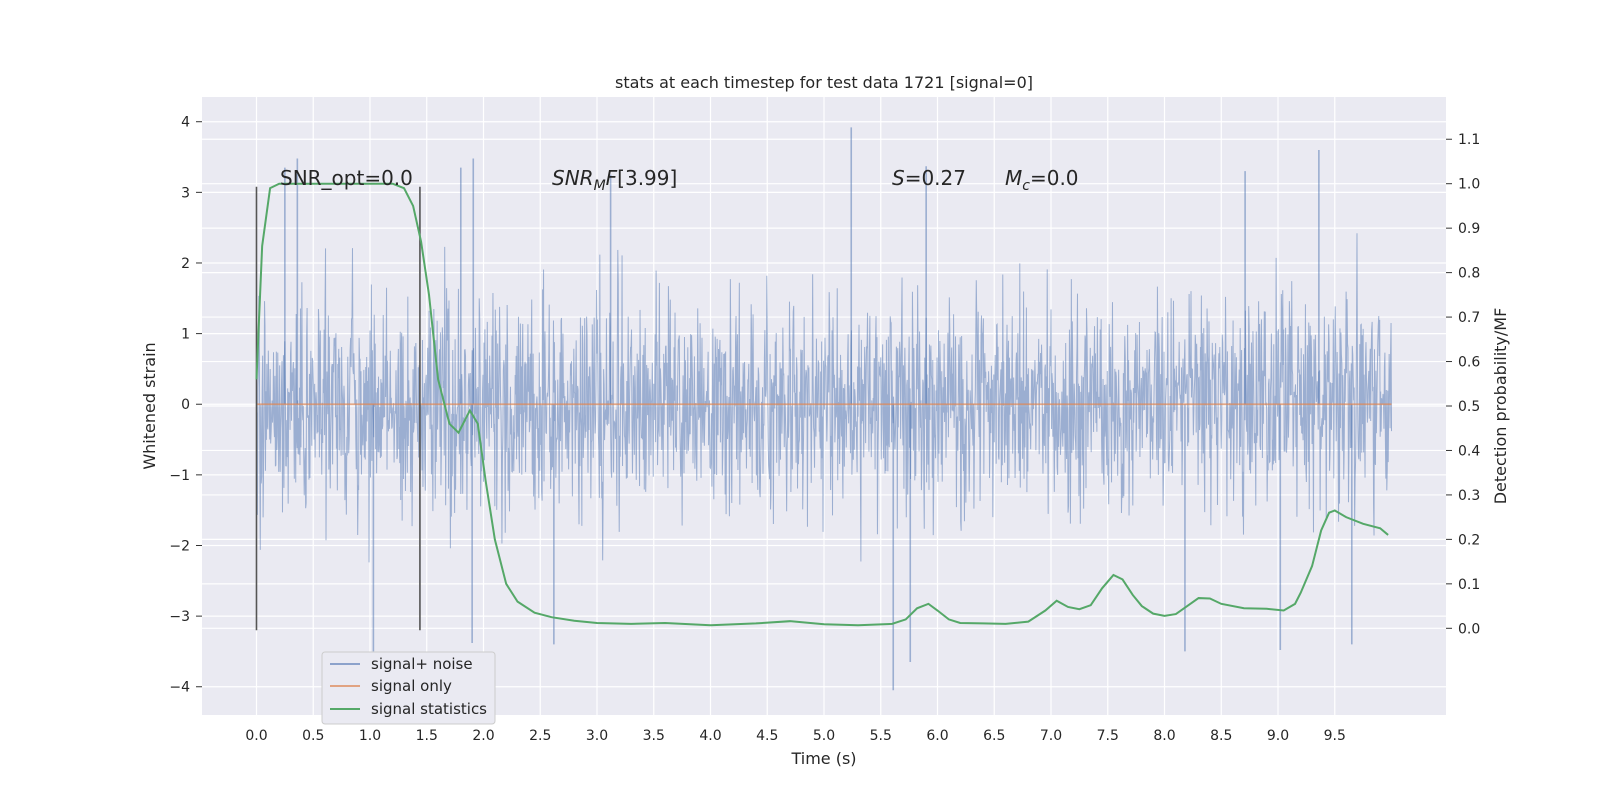 Image resolution: width=1600 pixels, height=800 pixels. I want to click on x-tick-label: 9.0, so click(1278, 736).